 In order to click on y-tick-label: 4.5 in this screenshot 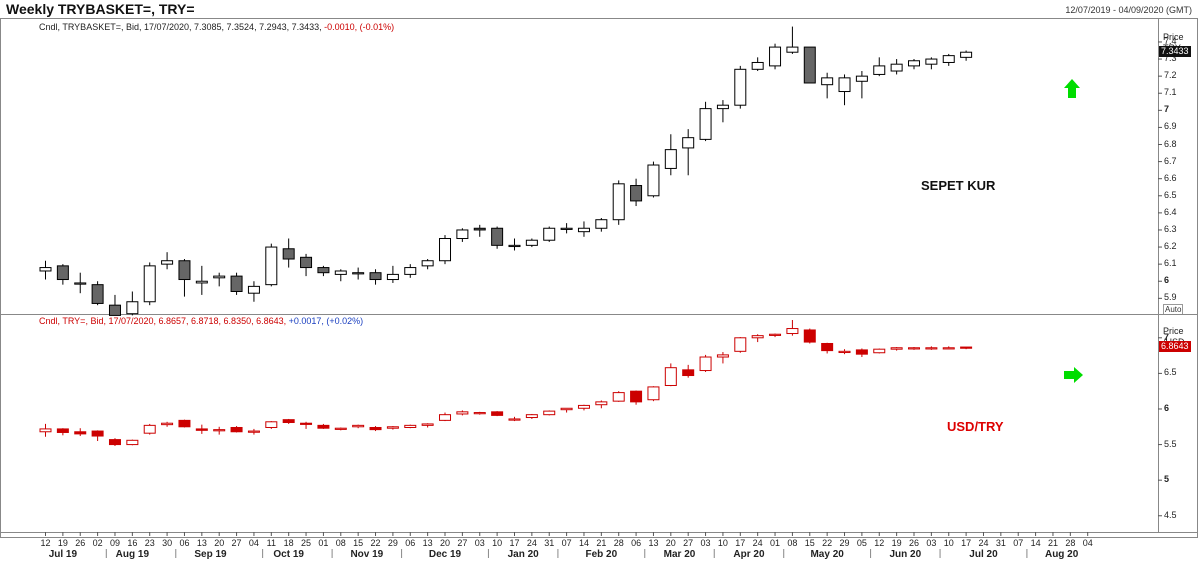, I will do `click(1170, 514)`.